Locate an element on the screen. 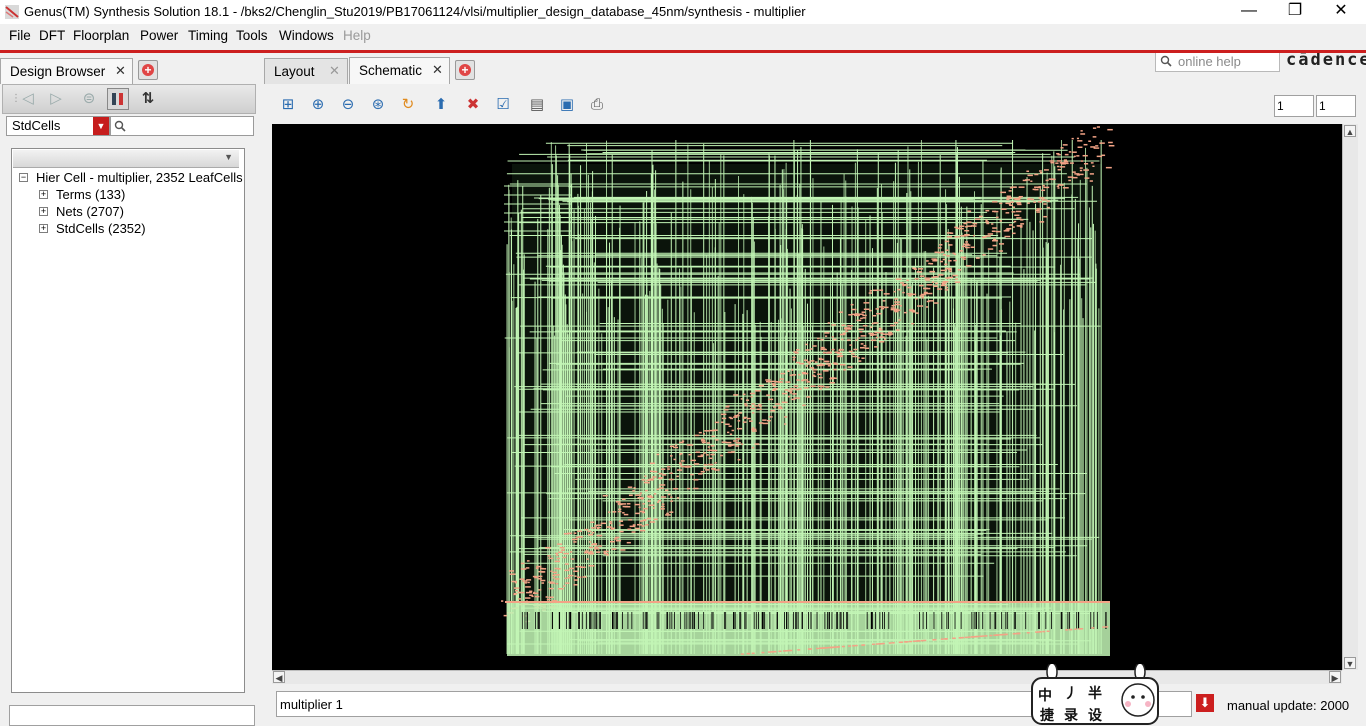 This screenshot has height=726, width=1366. scroll-left-icon: ◀ is located at coordinates (279, 677).